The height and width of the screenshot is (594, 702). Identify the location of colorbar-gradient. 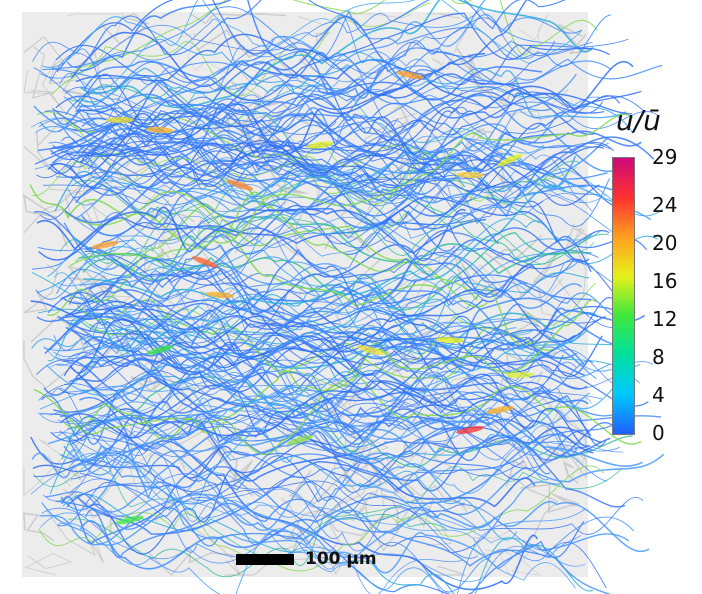
(623, 296).